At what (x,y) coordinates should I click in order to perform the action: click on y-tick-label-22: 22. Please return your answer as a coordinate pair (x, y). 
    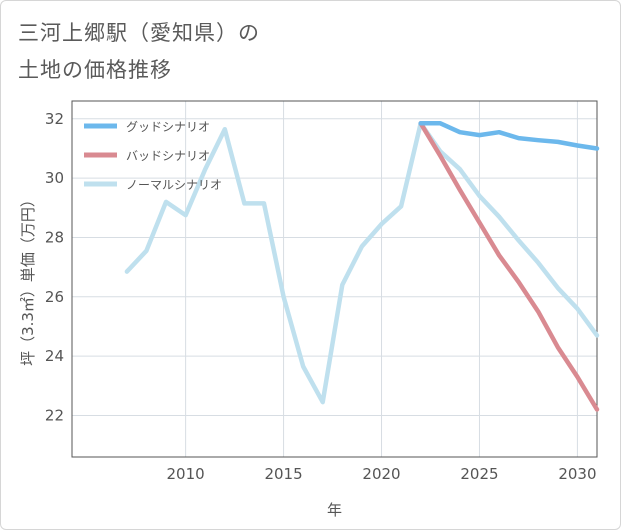
    Looking at the image, I should click on (54, 415).